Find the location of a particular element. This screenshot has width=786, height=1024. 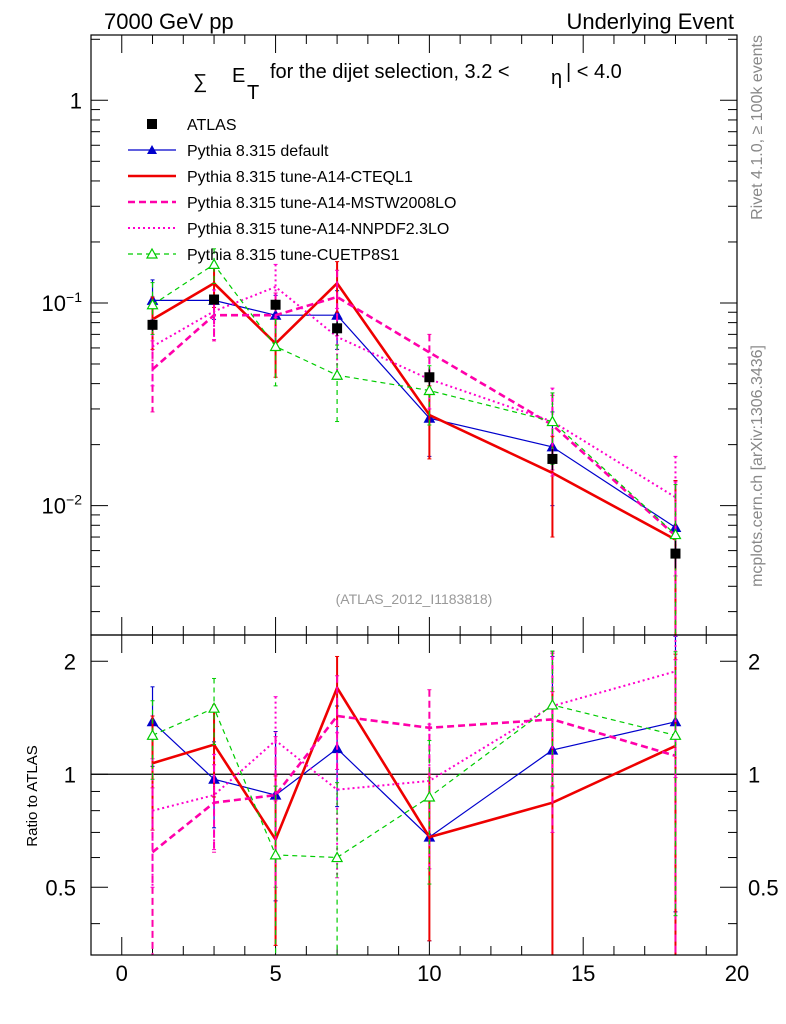

side-label-rivet: Rivet 4.1.0, ≥ 100k events is located at coordinates (757, 127).